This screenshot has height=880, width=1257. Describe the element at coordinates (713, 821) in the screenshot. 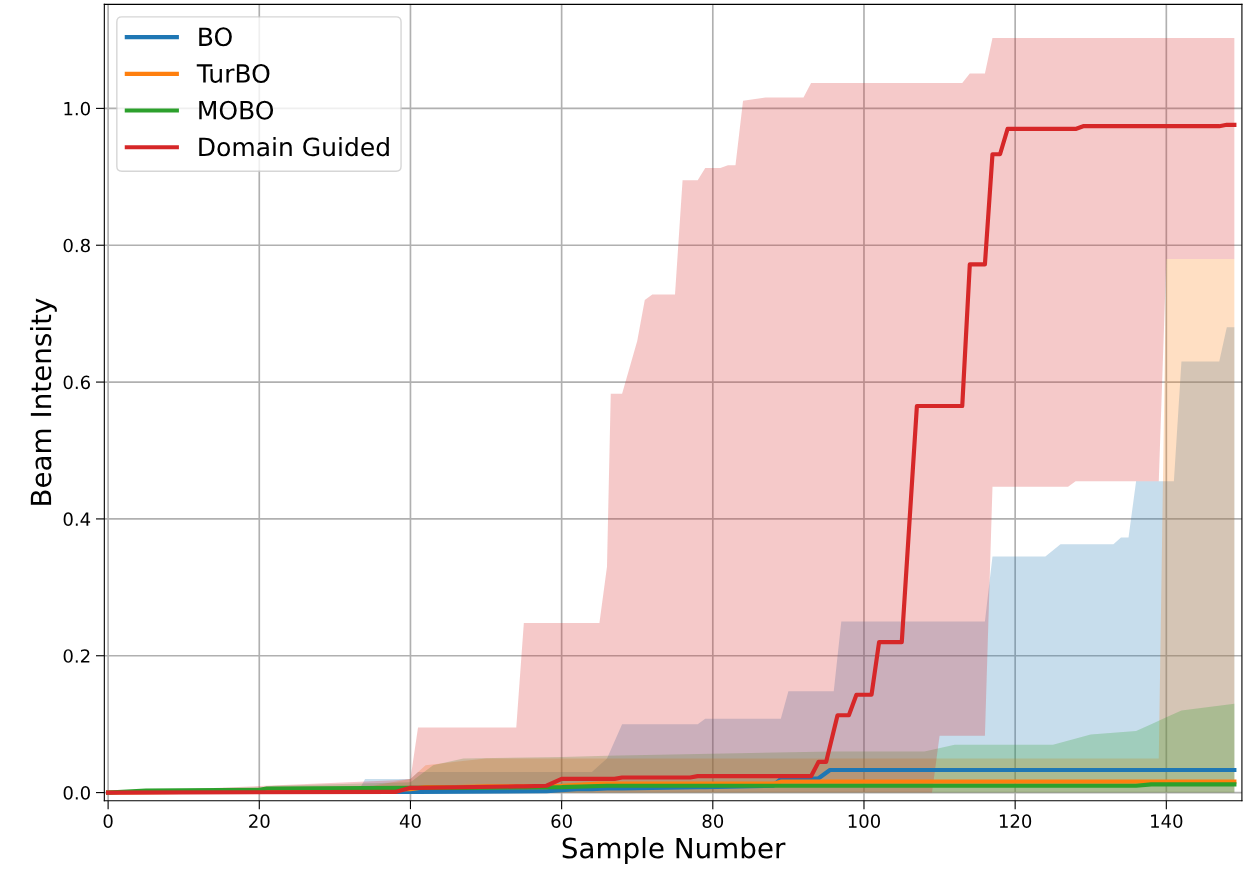

I see `x-tick-label: 80` at that location.